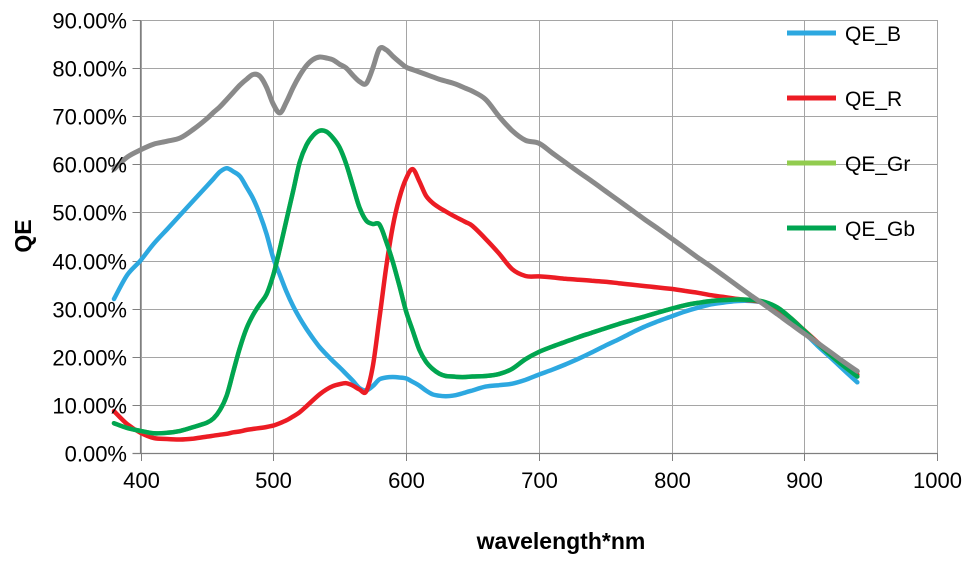 This screenshot has width=971, height=563. What do you see at coordinates (89, 165) in the screenshot?
I see `y-tick-label: 60.00%` at bounding box center [89, 165].